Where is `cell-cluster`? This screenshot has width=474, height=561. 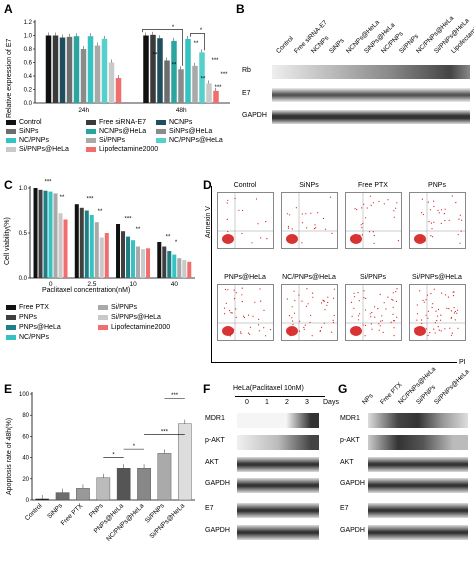 cell-cluster is located at coordinates (292, 331).